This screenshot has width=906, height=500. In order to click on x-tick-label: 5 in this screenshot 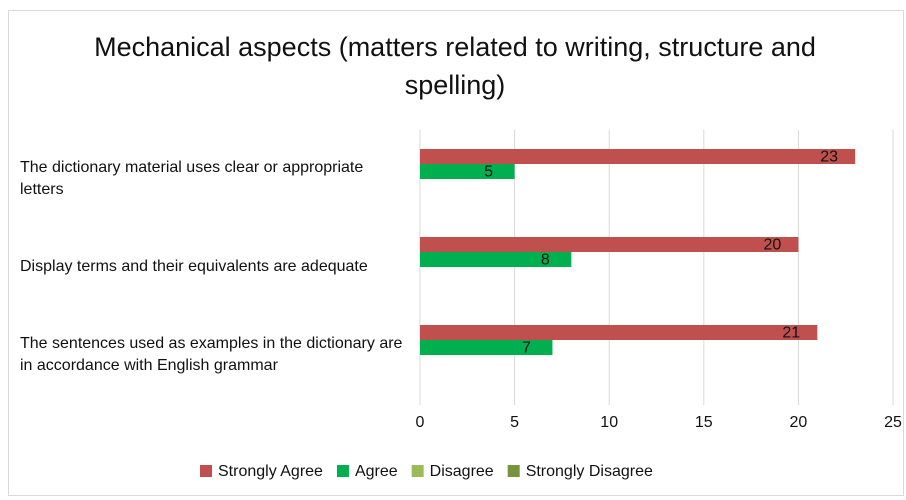, I will do `click(514, 422)`.